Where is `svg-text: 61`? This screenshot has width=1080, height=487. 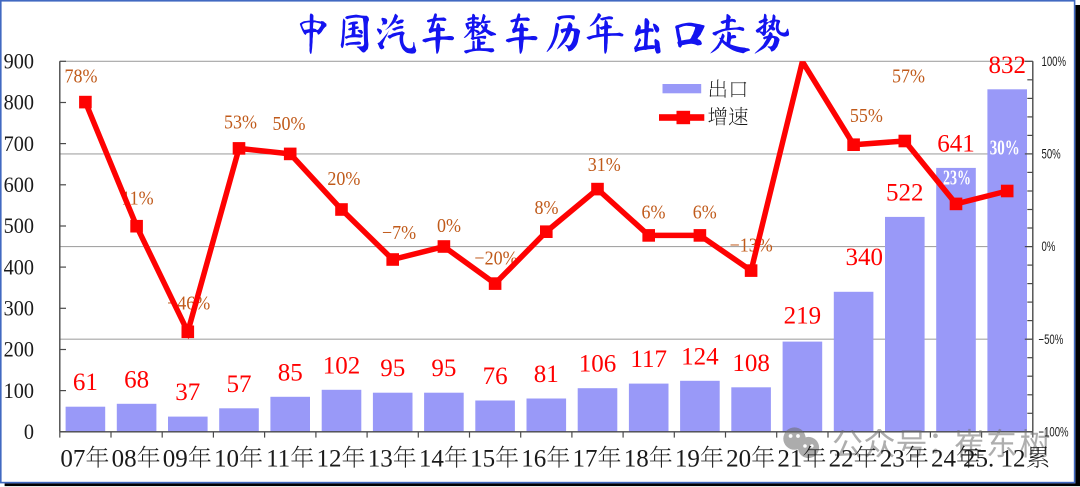
svg-text: 61 is located at coordinates (85, 382).